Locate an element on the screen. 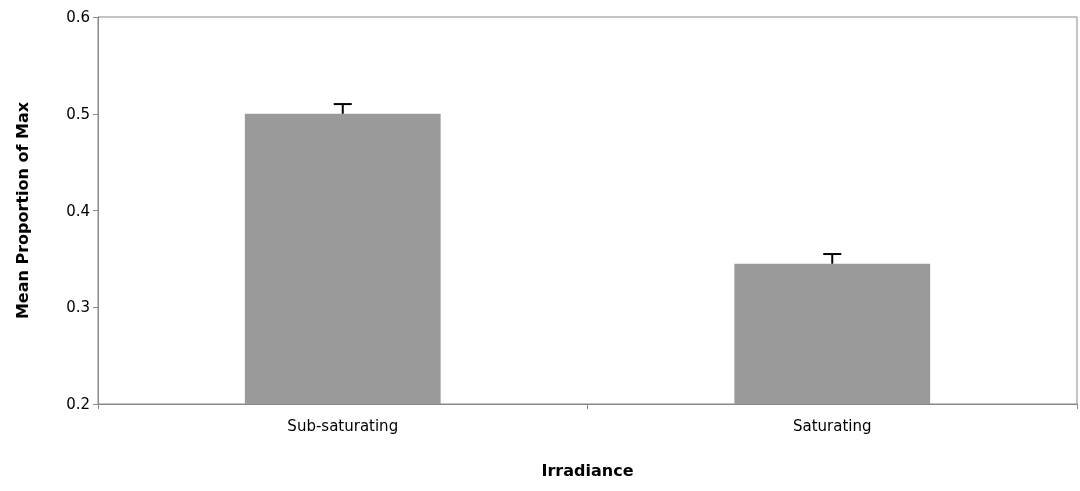 The height and width of the screenshot is (491, 1080). x-tick-label: Sub-saturating is located at coordinates (343, 425).